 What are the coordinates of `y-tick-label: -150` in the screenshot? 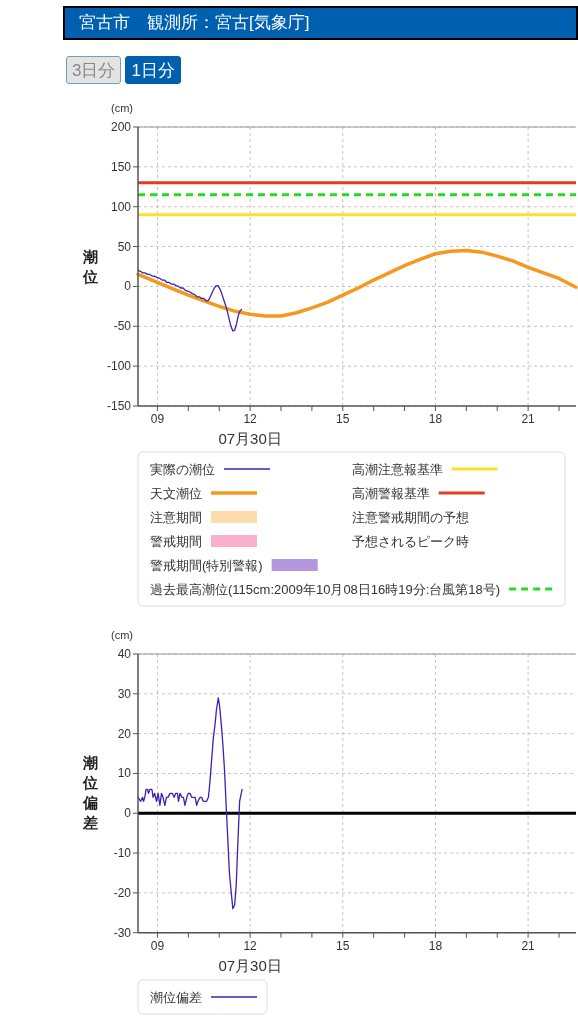 It's located at (119, 406).